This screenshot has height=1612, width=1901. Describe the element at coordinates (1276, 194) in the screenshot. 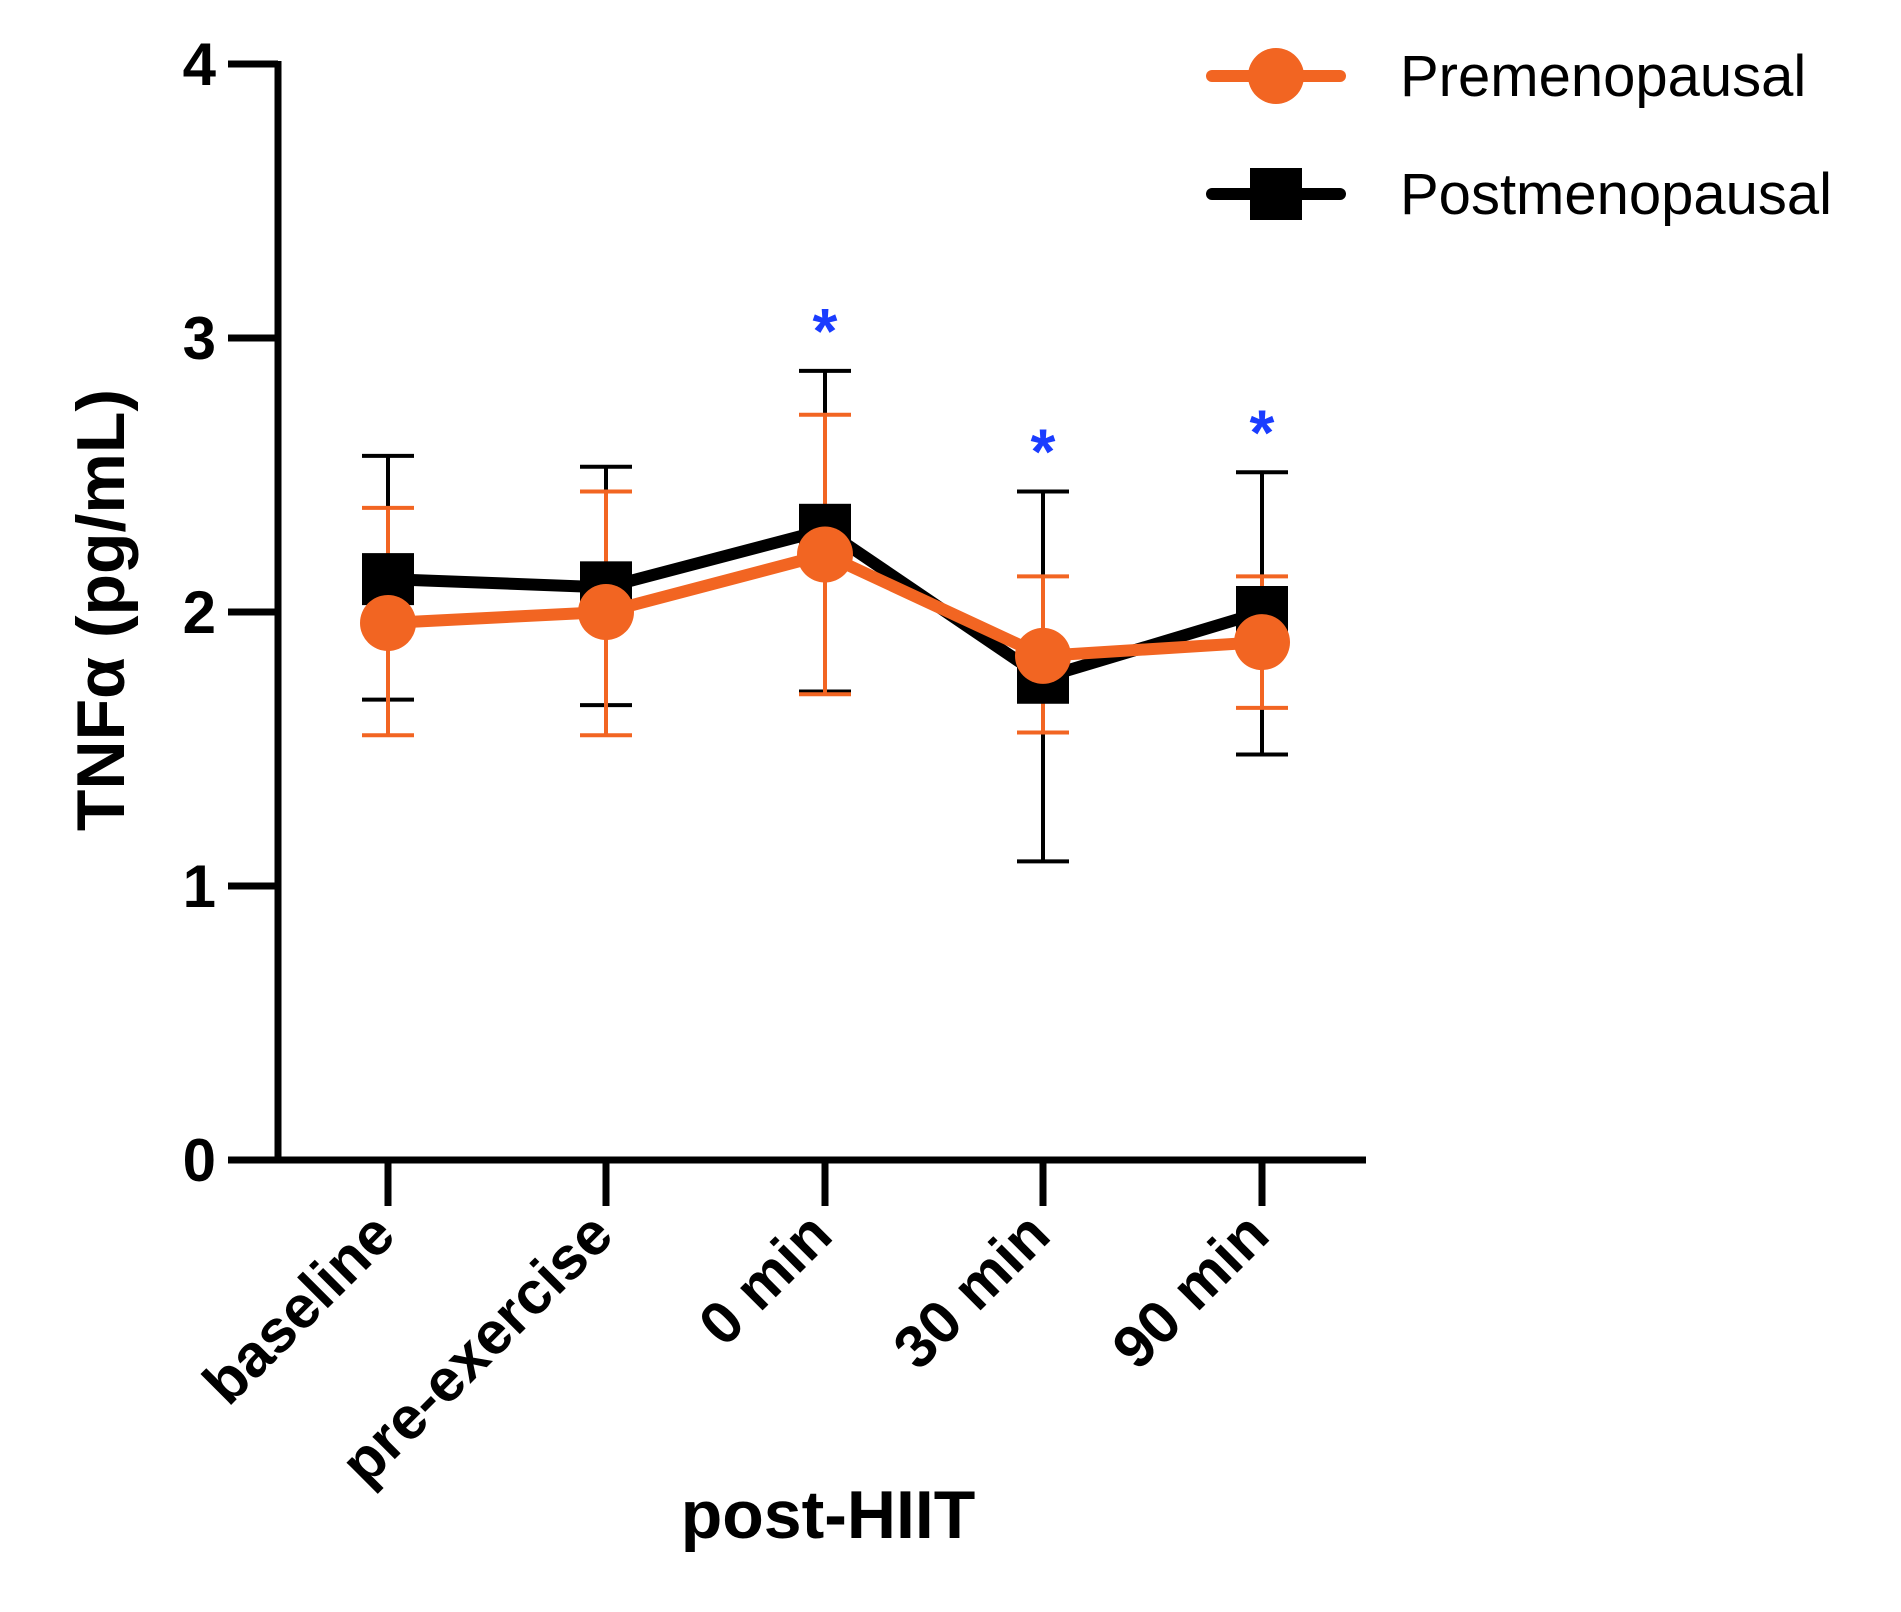

I see `legend-swatch-square` at that location.